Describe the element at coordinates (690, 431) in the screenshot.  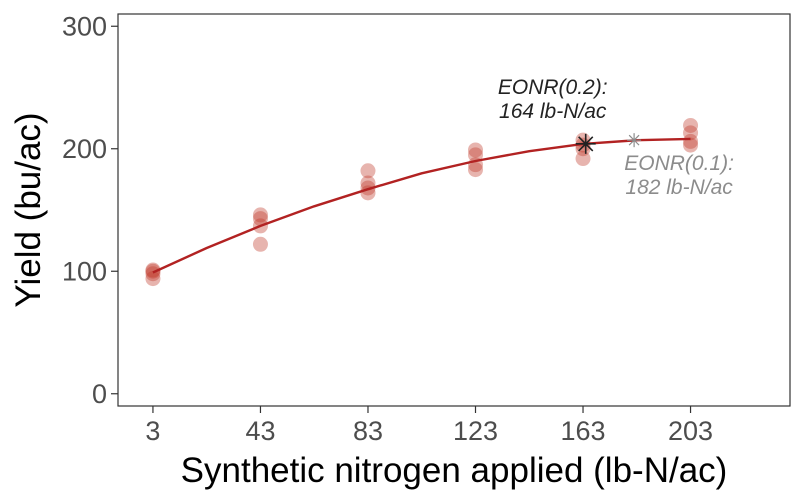
I see `x-tick-label: 203` at that location.